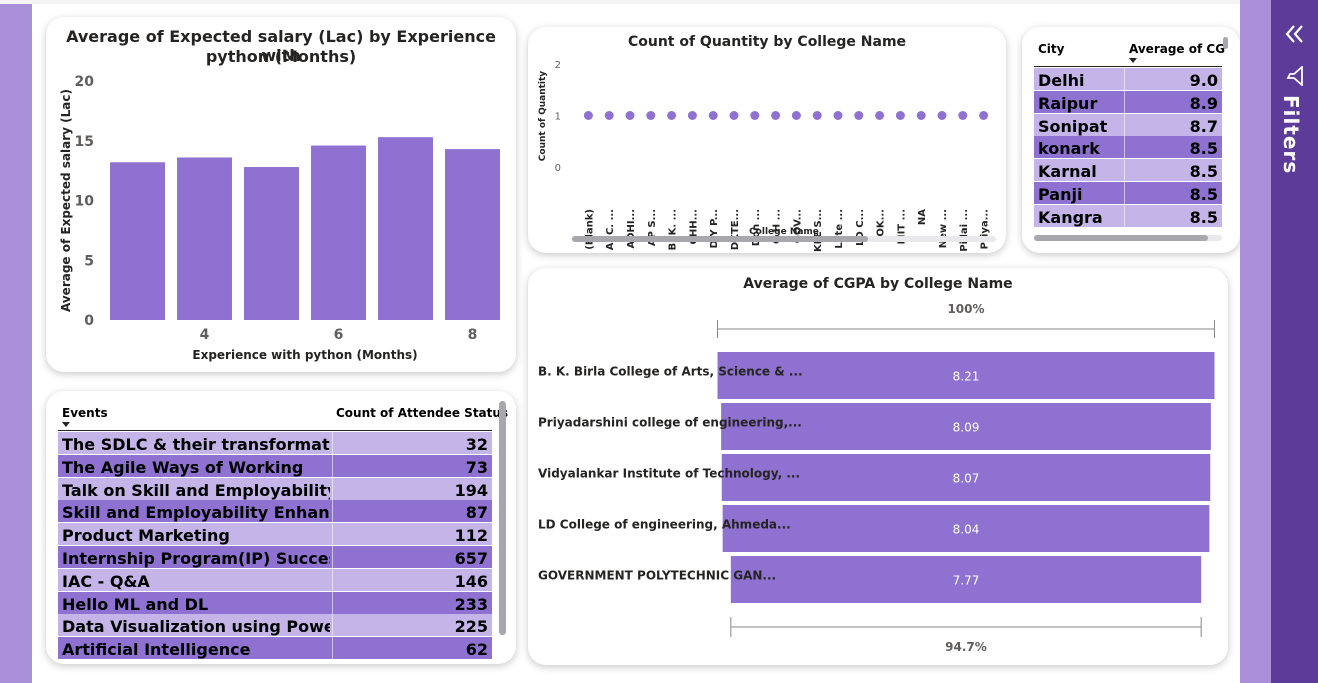 Image resolution: width=1318 pixels, height=683 pixels. I want to click on cgpa-data-label: 8.21, so click(966, 377).